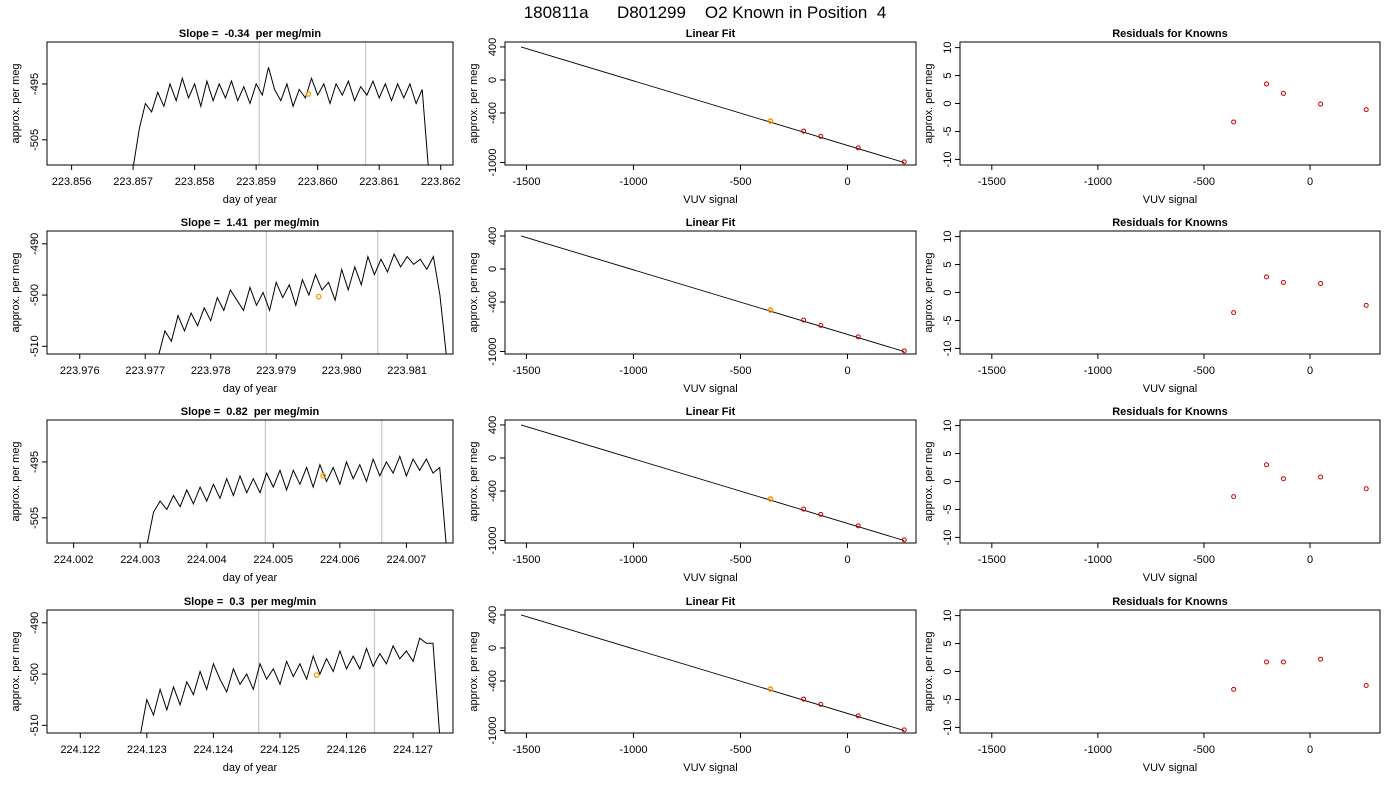 This screenshot has height=800, width=1400. Describe the element at coordinates (35, 295) in the screenshot. I see `y-tick-label: -500` at that location.